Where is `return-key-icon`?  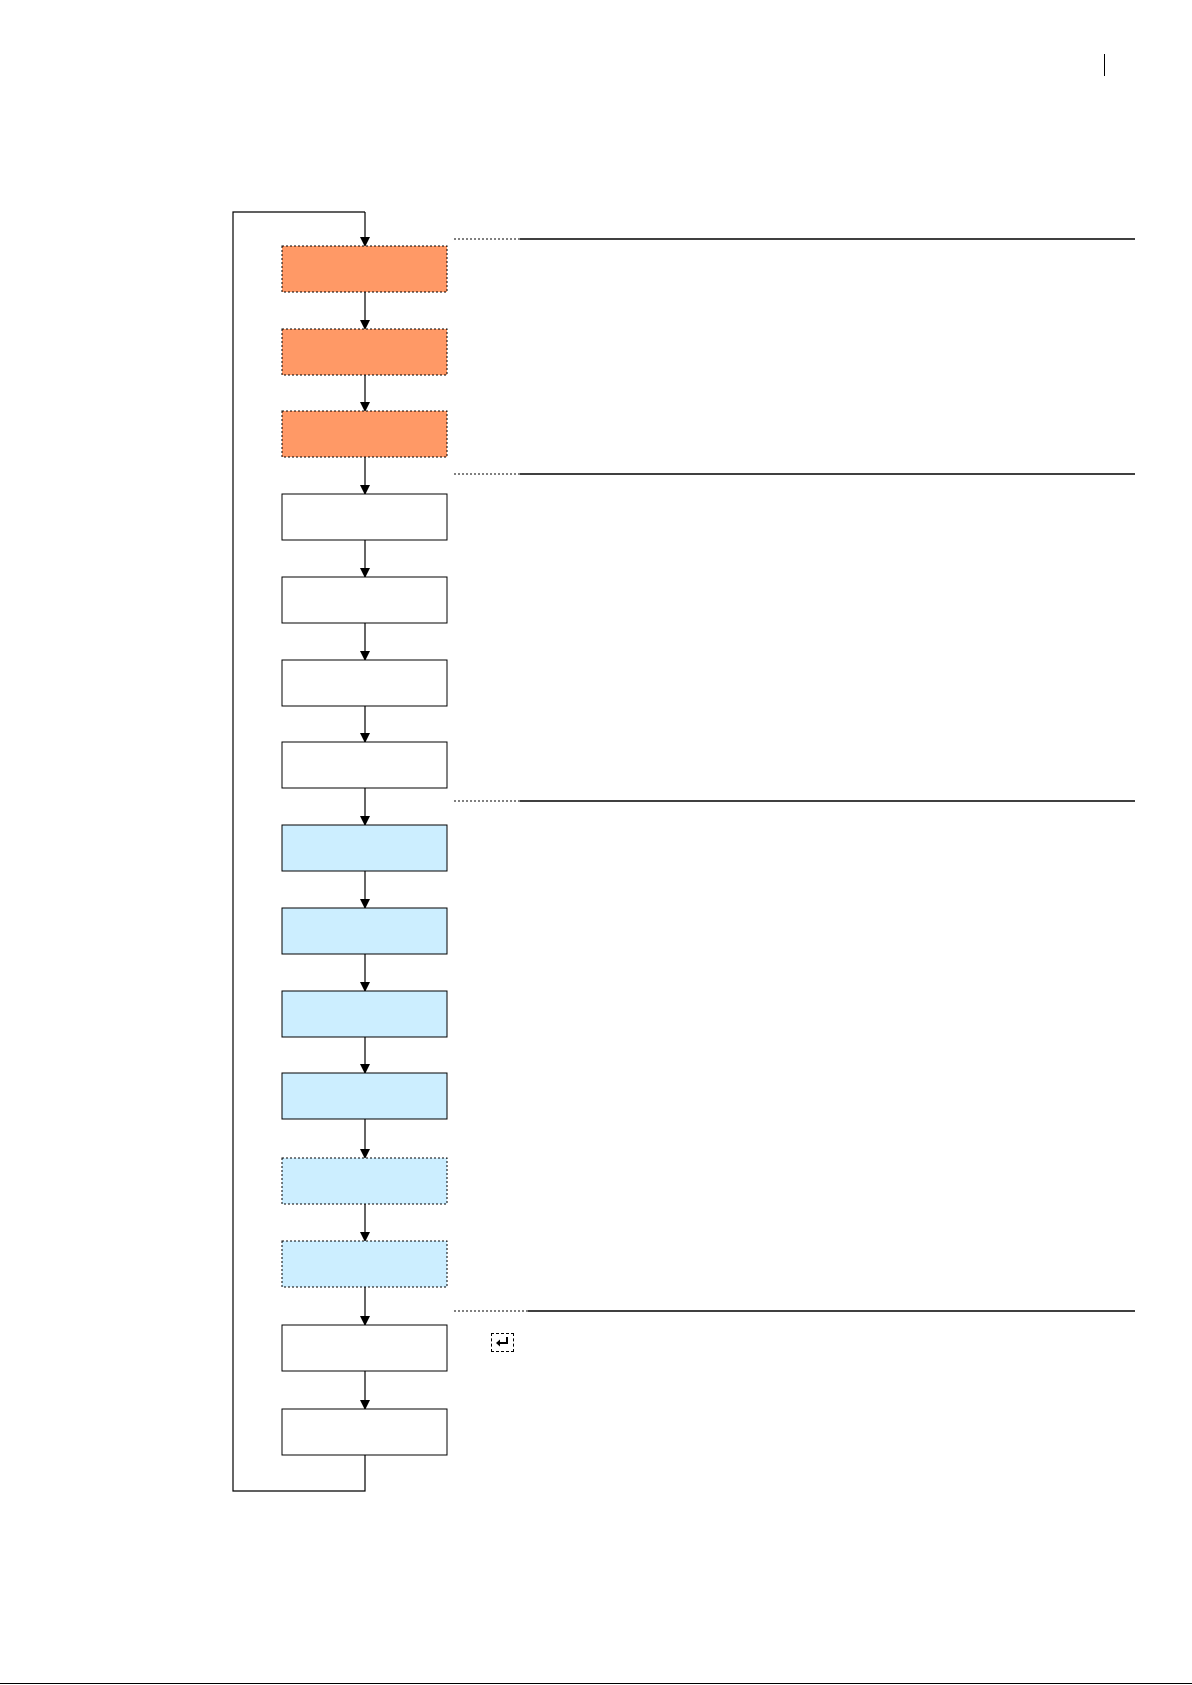
return-key-icon is located at coordinates (502, 1342).